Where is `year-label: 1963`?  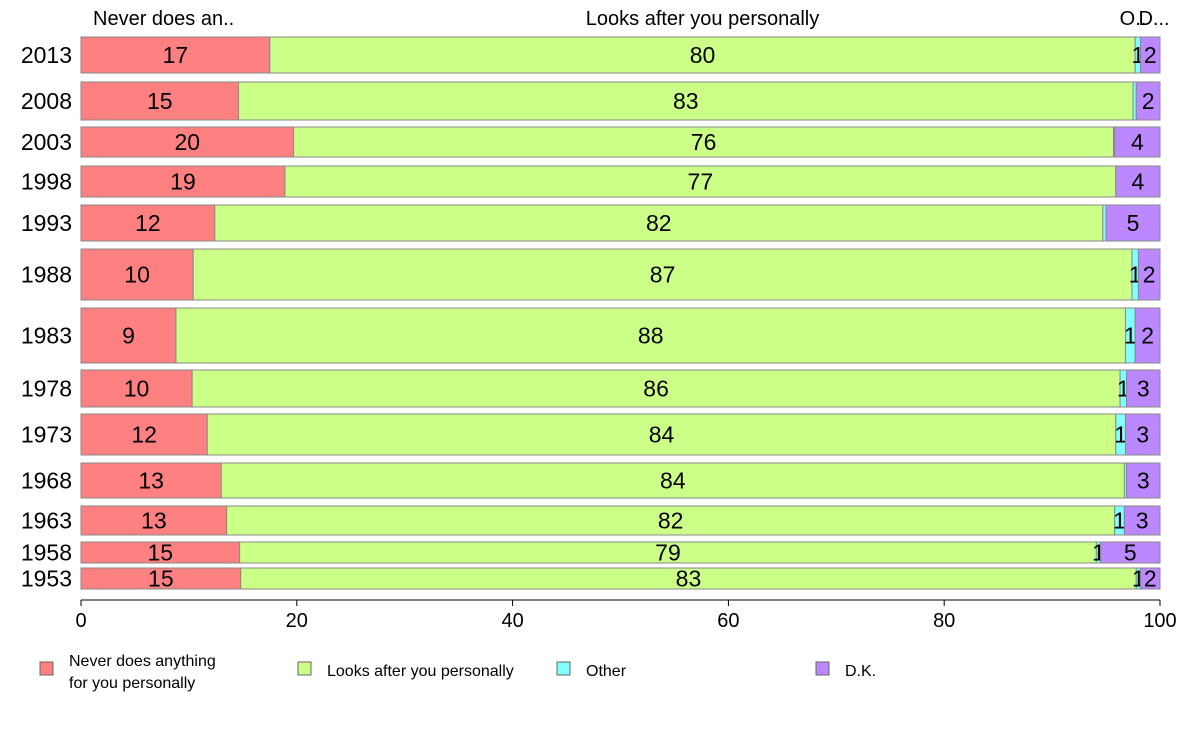 year-label: 1963 is located at coordinates (46, 521).